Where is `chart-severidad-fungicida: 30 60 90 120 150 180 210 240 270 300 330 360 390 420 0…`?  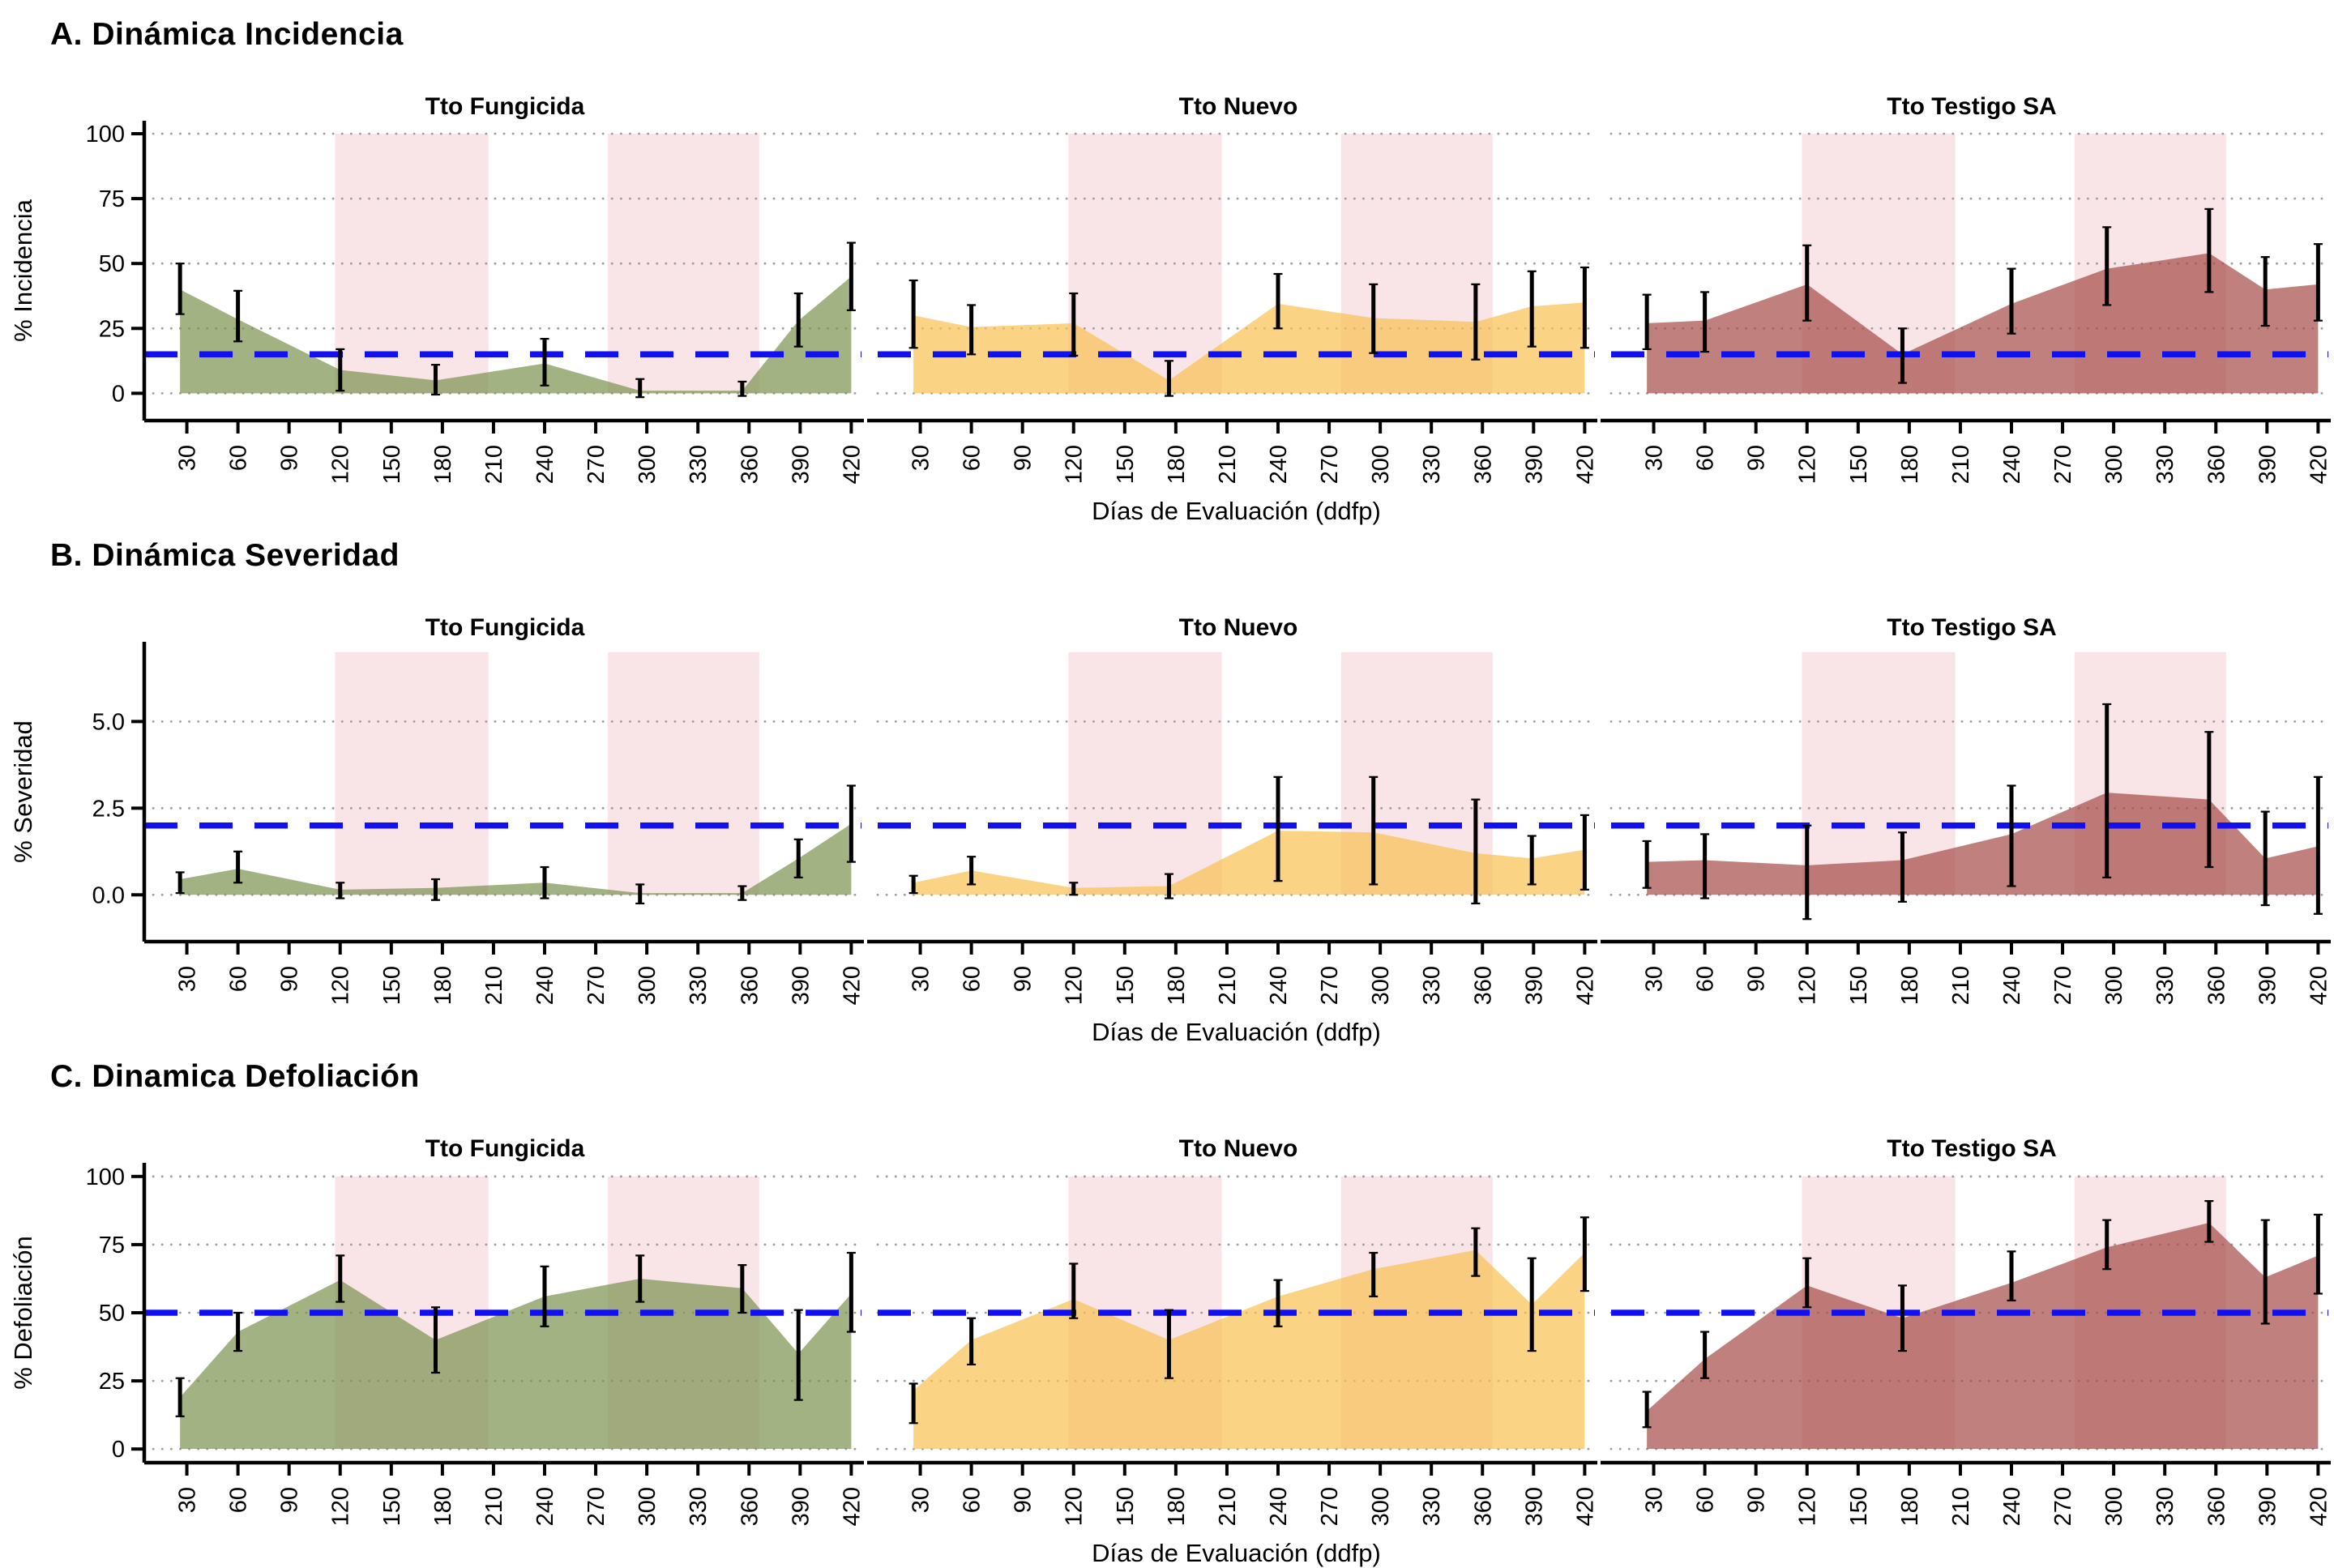 chart-severidad-fungicida: 30 60 90 120 150 180 210 240 270 300 330 360 390 420 0… is located at coordinates (478, 823).